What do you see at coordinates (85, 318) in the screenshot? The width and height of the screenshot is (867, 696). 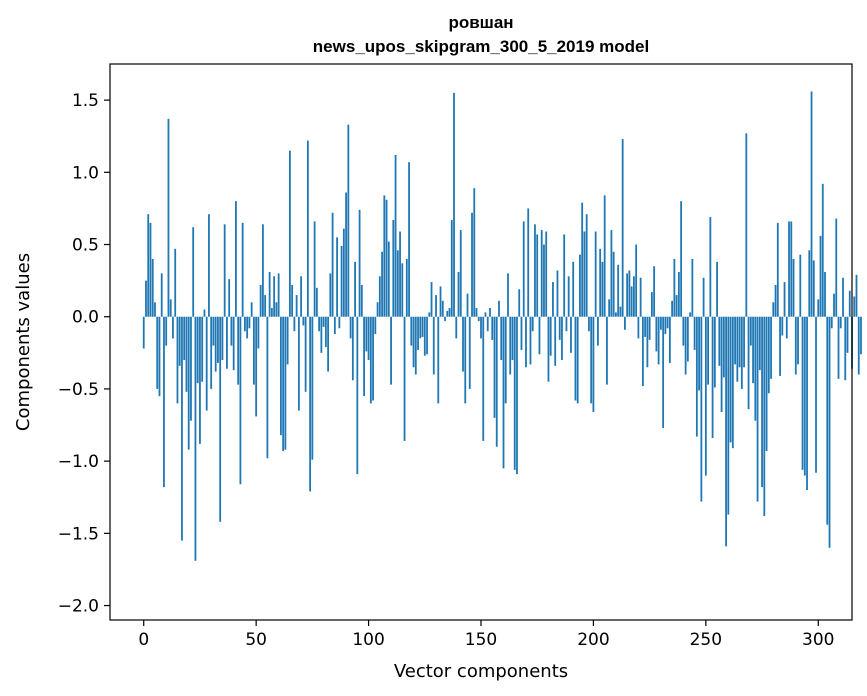 I see `y-tick-label: 0.0` at bounding box center [85, 318].